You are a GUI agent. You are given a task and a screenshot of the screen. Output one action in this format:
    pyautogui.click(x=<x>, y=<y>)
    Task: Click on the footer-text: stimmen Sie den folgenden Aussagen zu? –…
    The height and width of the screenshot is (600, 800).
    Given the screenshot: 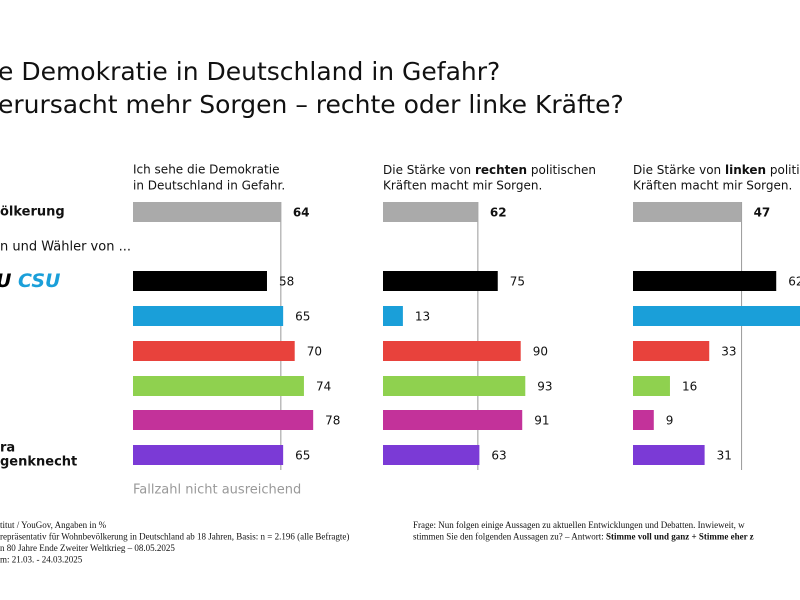 What is the action you would take?
    pyautogui.click(x=583, y=537)
    